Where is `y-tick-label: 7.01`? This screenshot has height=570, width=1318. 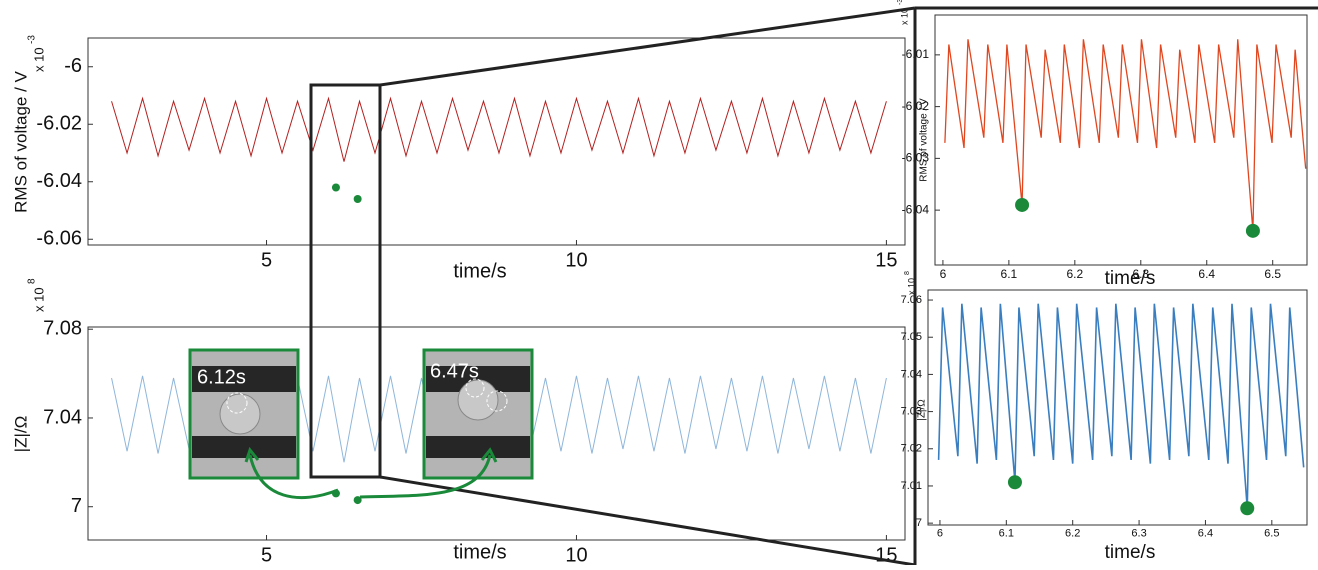
y-tick-label: 7.01 is located at coordinates (911, 486).